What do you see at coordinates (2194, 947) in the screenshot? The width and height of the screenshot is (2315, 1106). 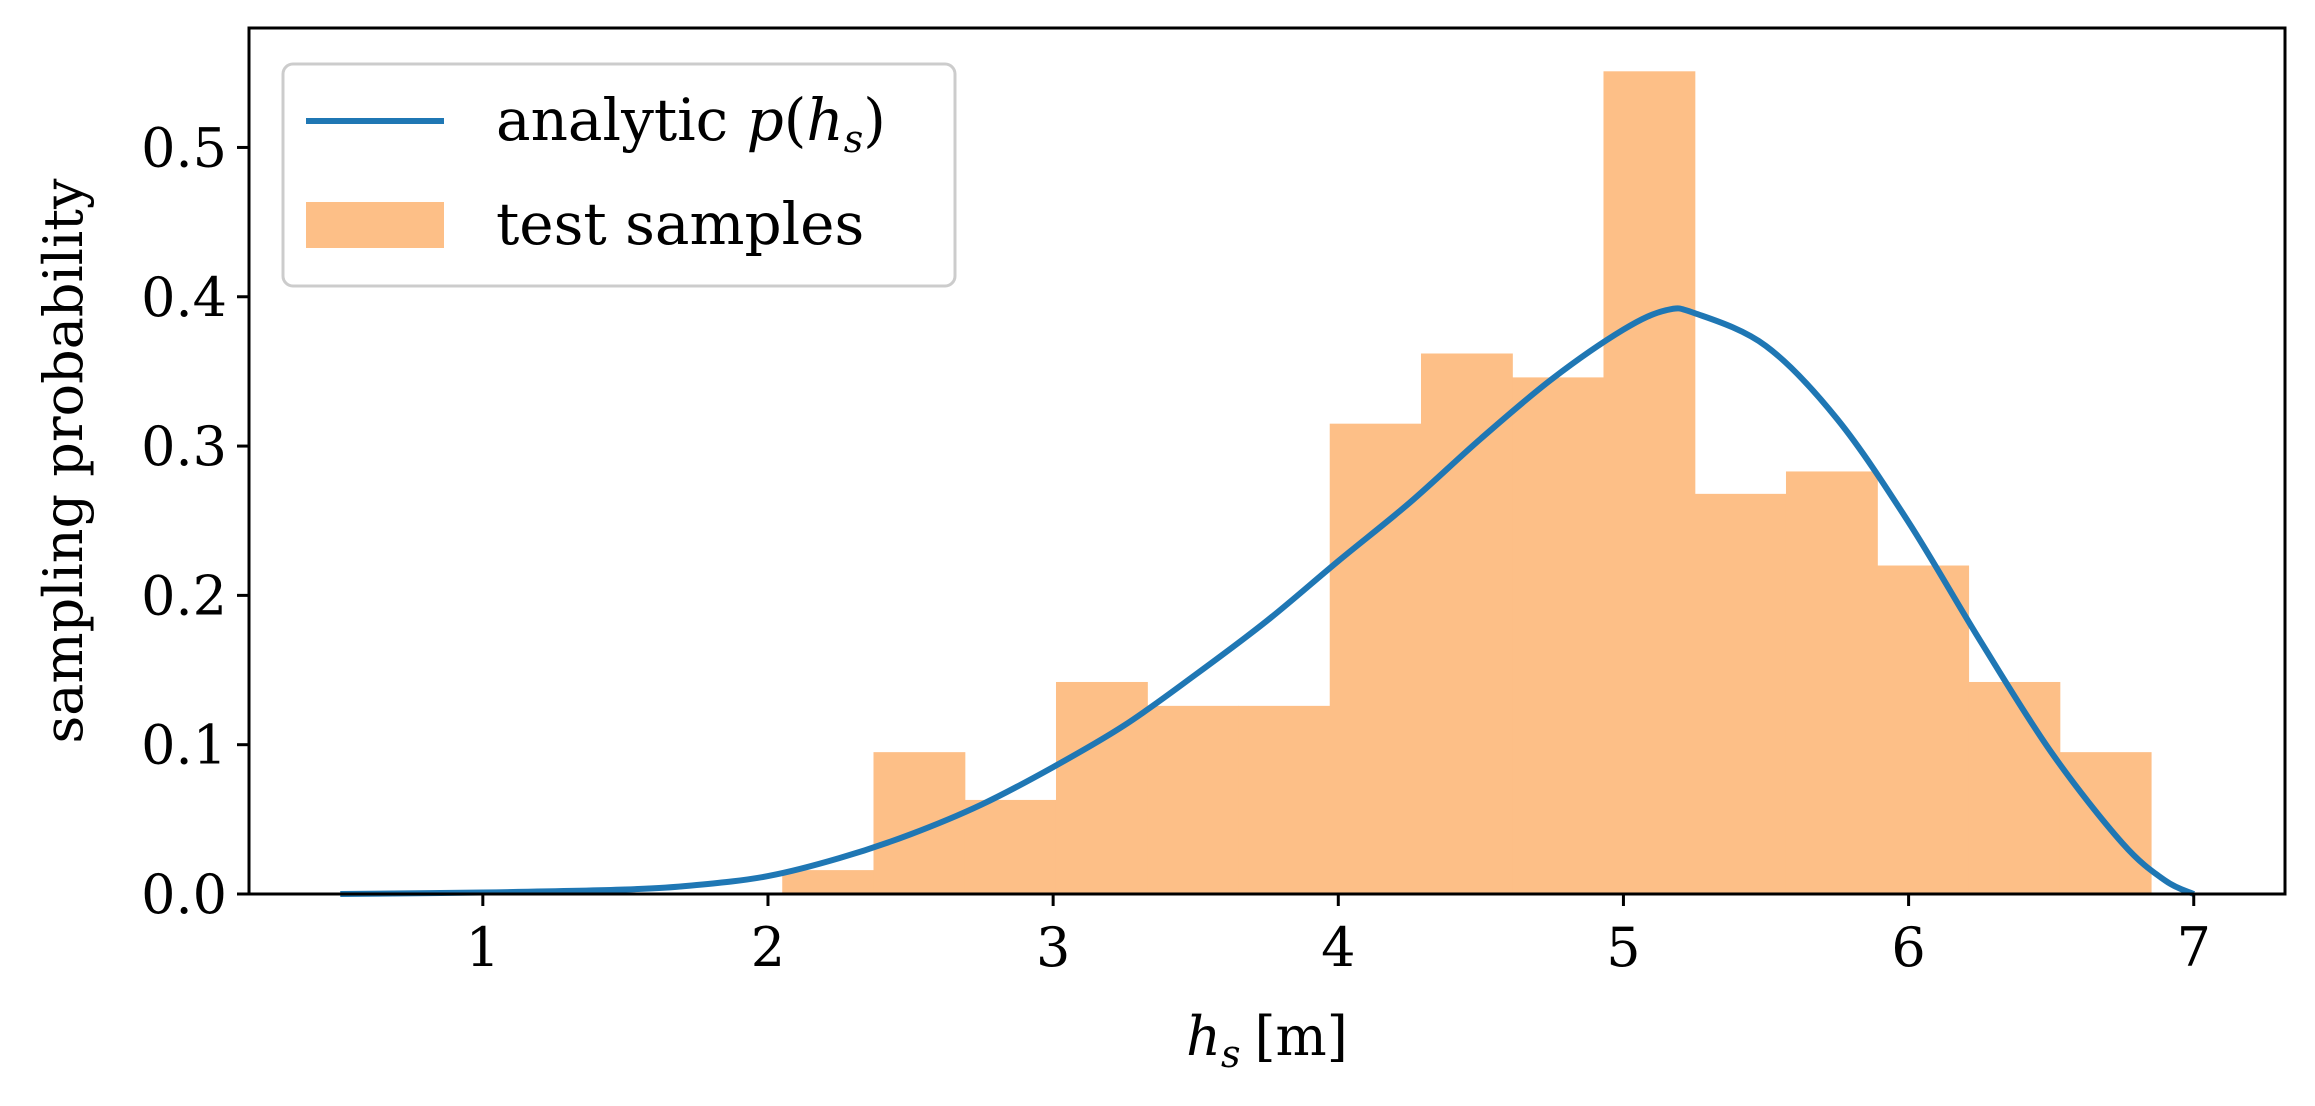 I see `x-tick-label: 7` at bounding box center [2194, 947].